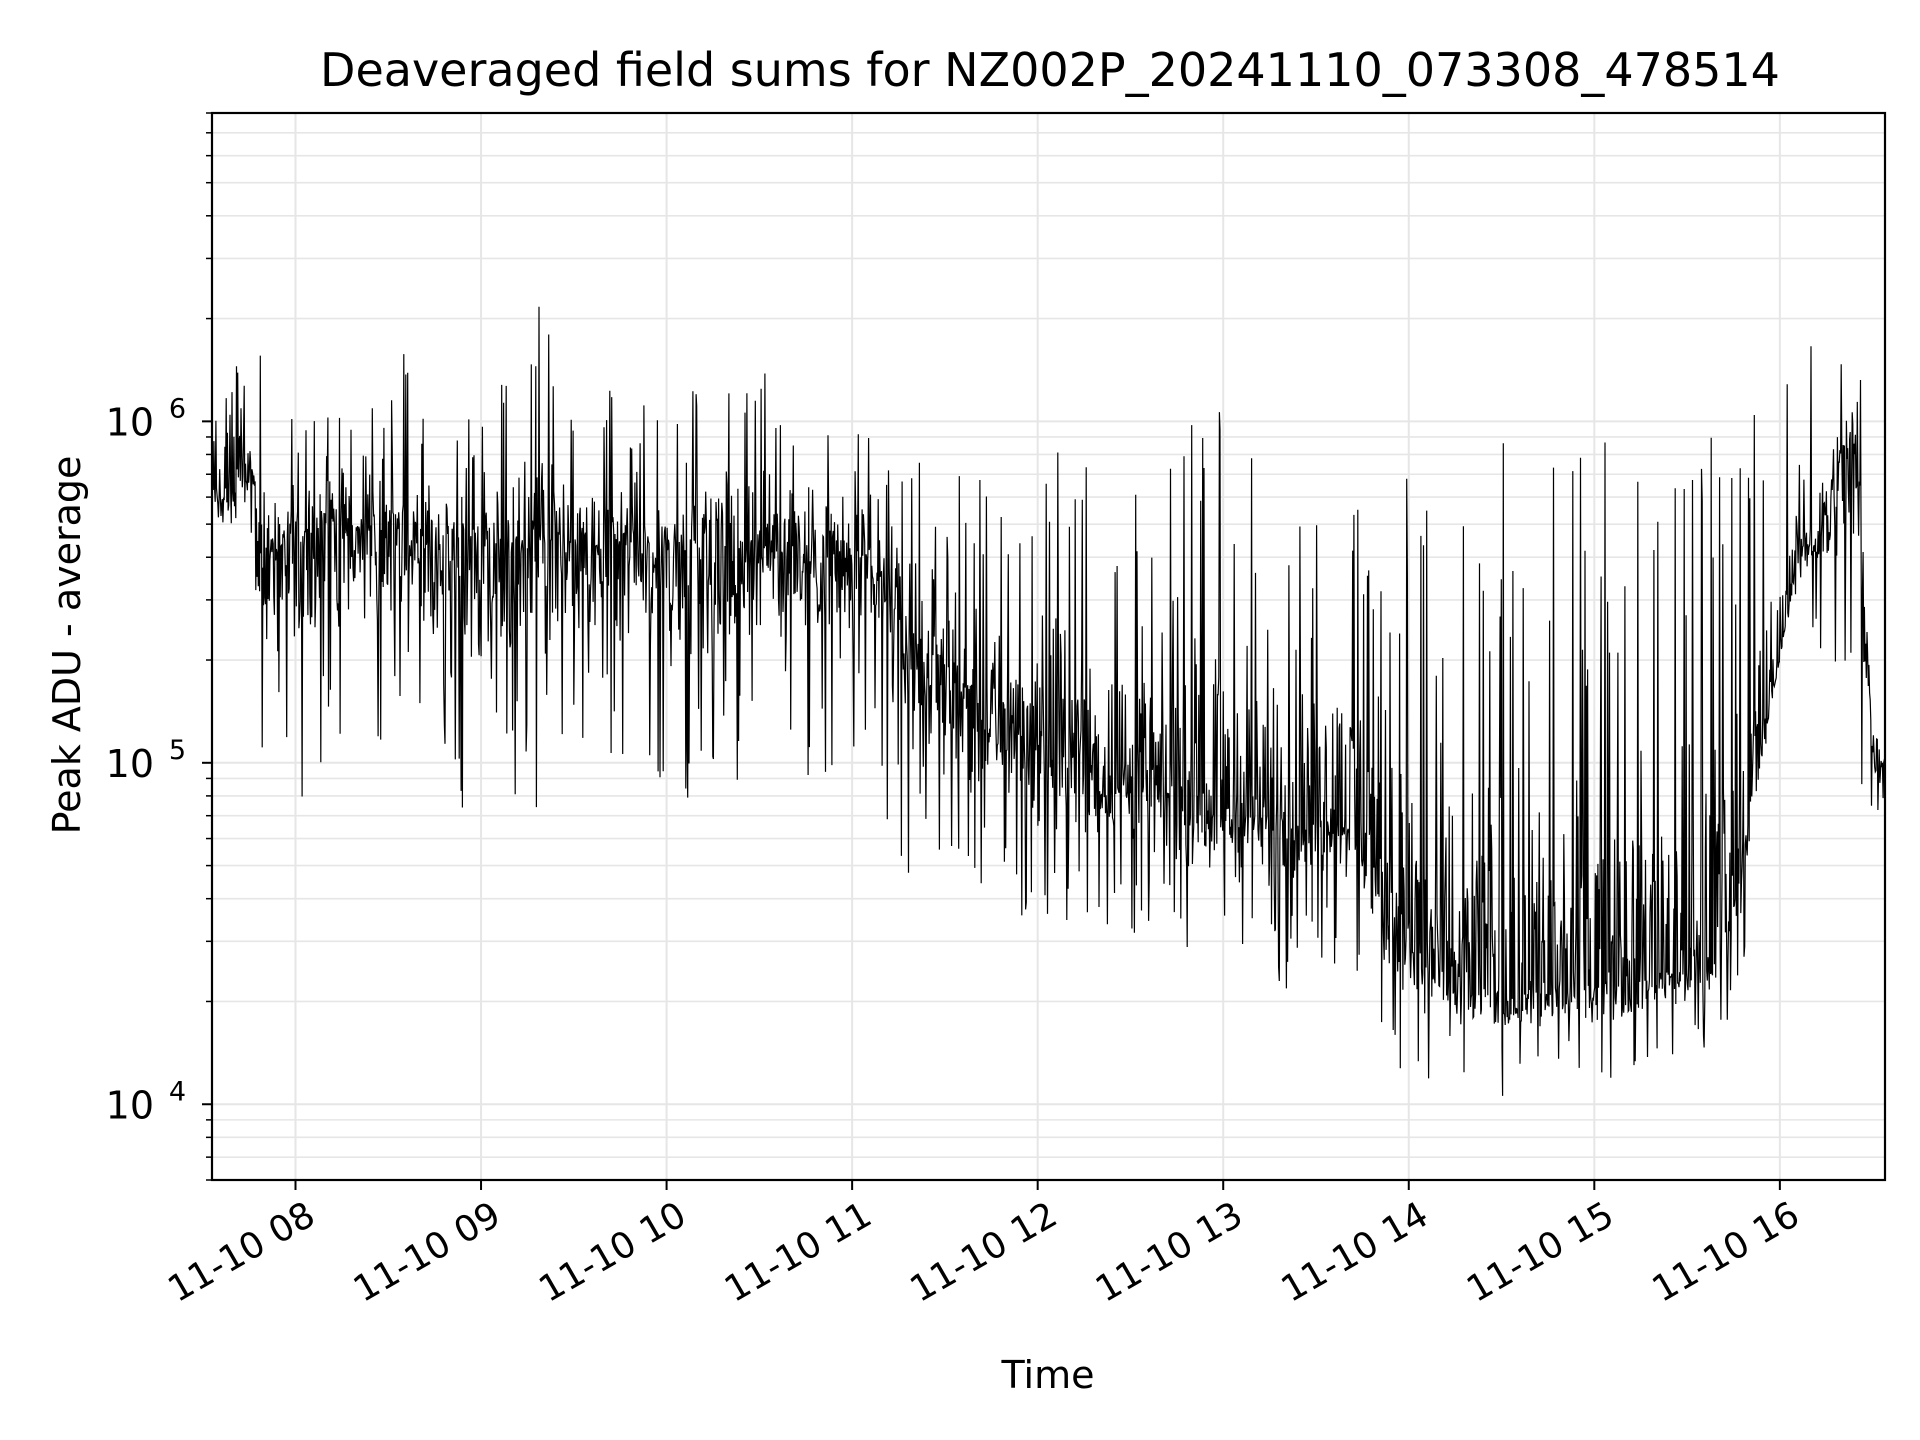 The width and height of the screenshot is (1920, 1440). What do you see at coordinates (67, 645) in the screenshot?
I see `y-axis-label: Peak ADU - average` at bounding box center [67, 645].